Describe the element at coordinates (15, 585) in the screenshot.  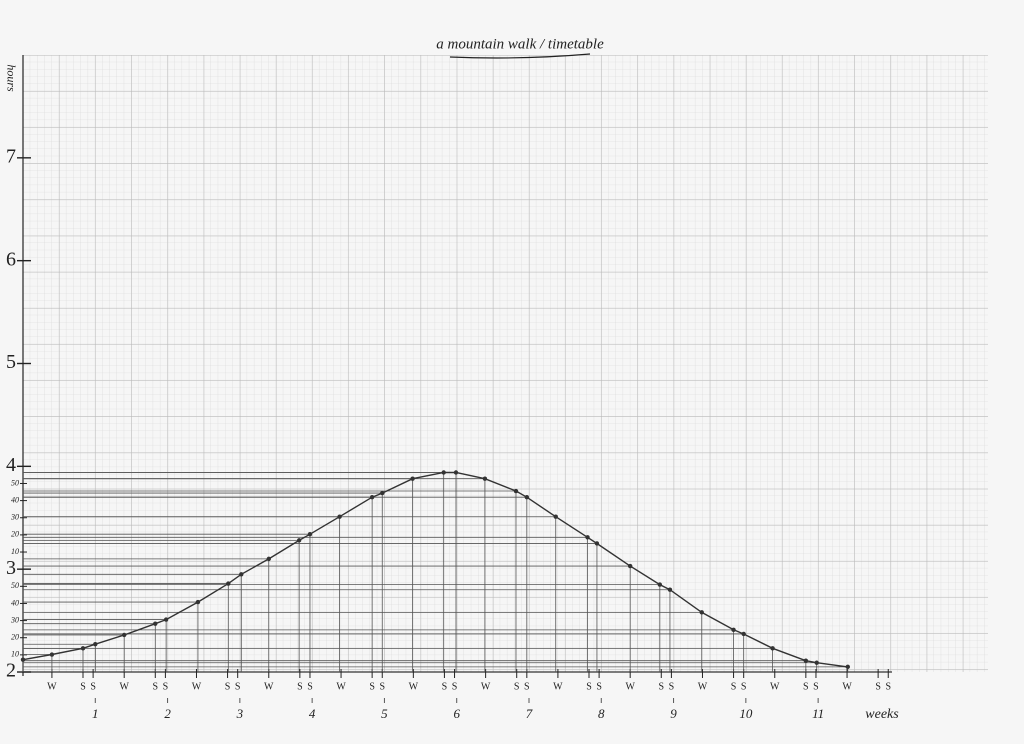
I see `y-minor-tick-label: 50` at that location.